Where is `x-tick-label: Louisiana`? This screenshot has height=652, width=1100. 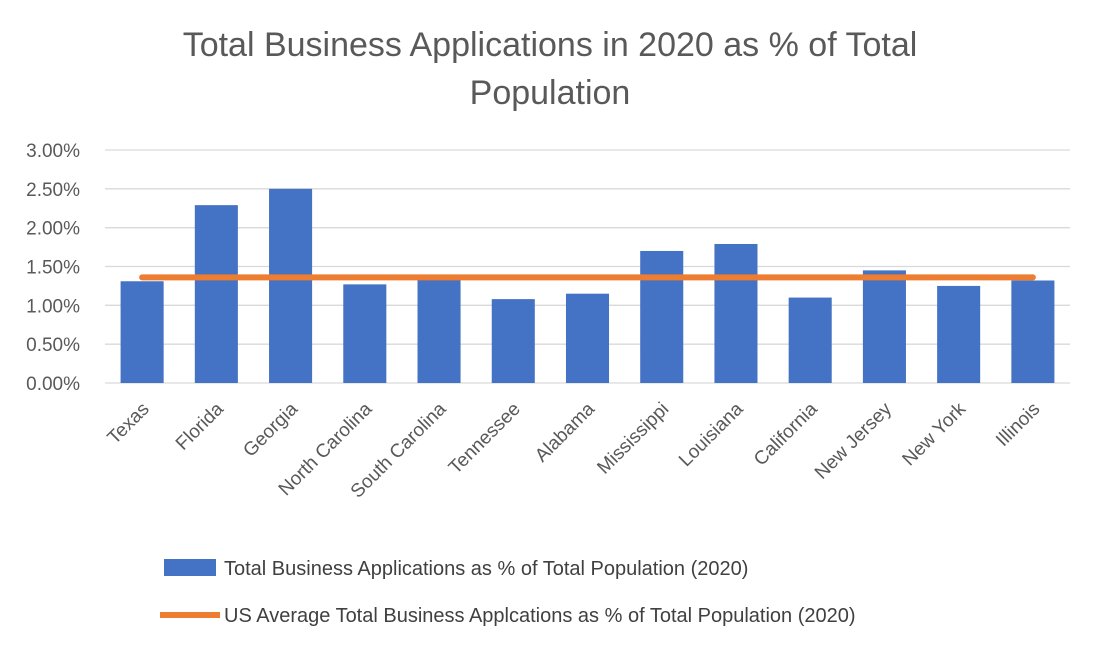
x-tick-label: Louisiana is located at coordinates (711, 434).